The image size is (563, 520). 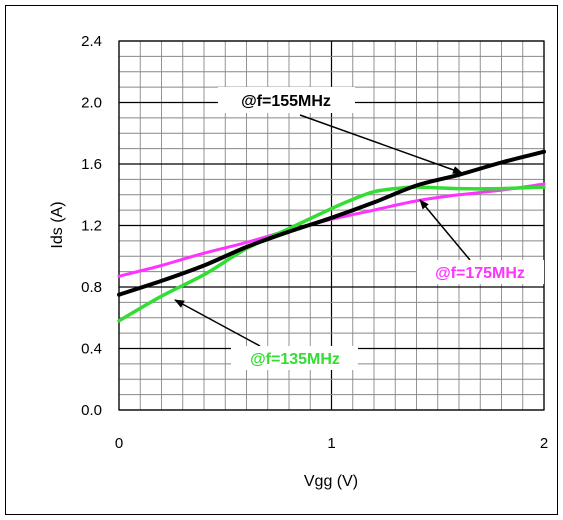 I want to click on x-tick-label: 2, so click(x=544, y=443).